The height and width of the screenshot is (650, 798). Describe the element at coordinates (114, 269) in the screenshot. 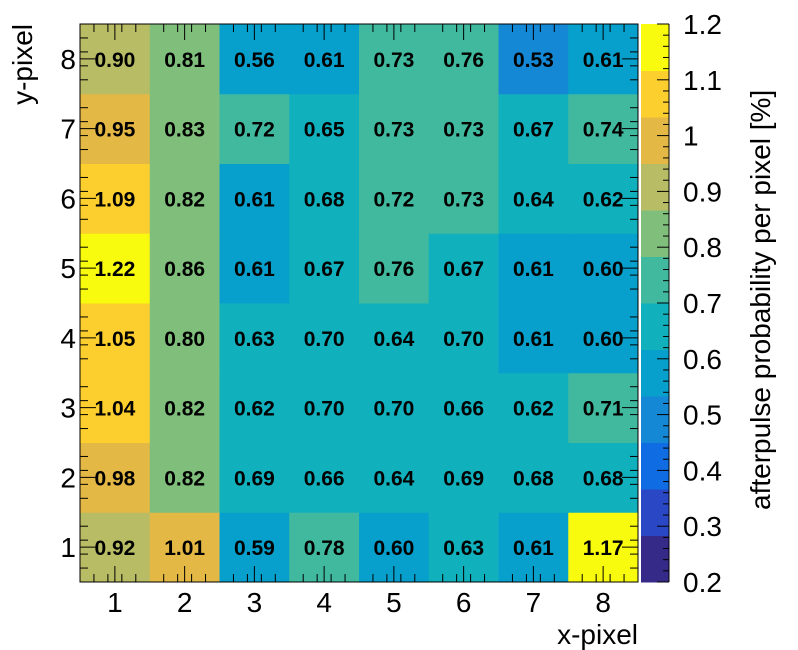

I see `cell-value-label: 1.22` at that location.